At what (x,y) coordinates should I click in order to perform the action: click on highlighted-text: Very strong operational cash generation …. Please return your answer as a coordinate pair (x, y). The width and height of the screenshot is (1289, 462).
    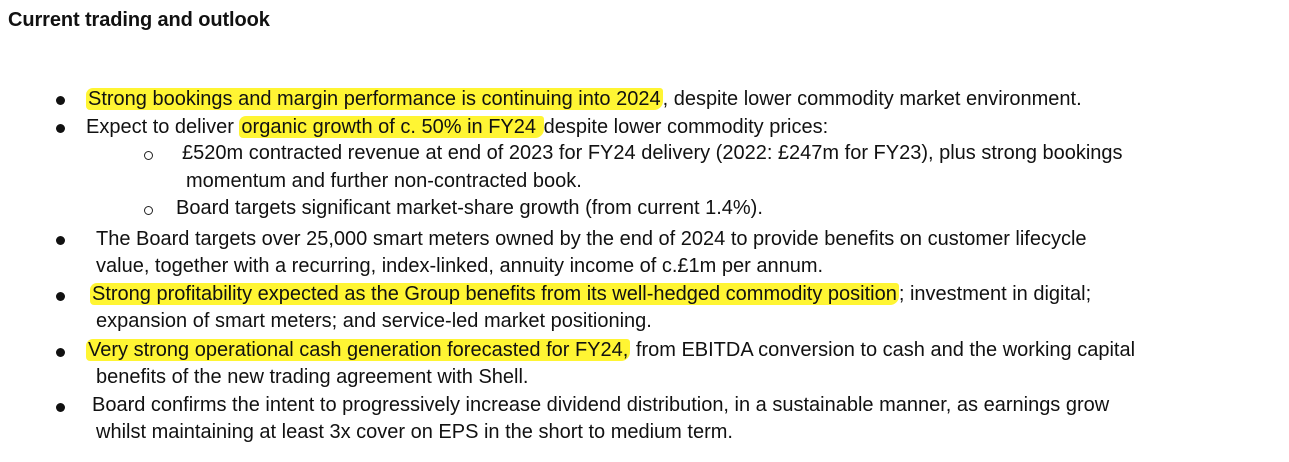
    Looking at the image, I should click on (358, 350).